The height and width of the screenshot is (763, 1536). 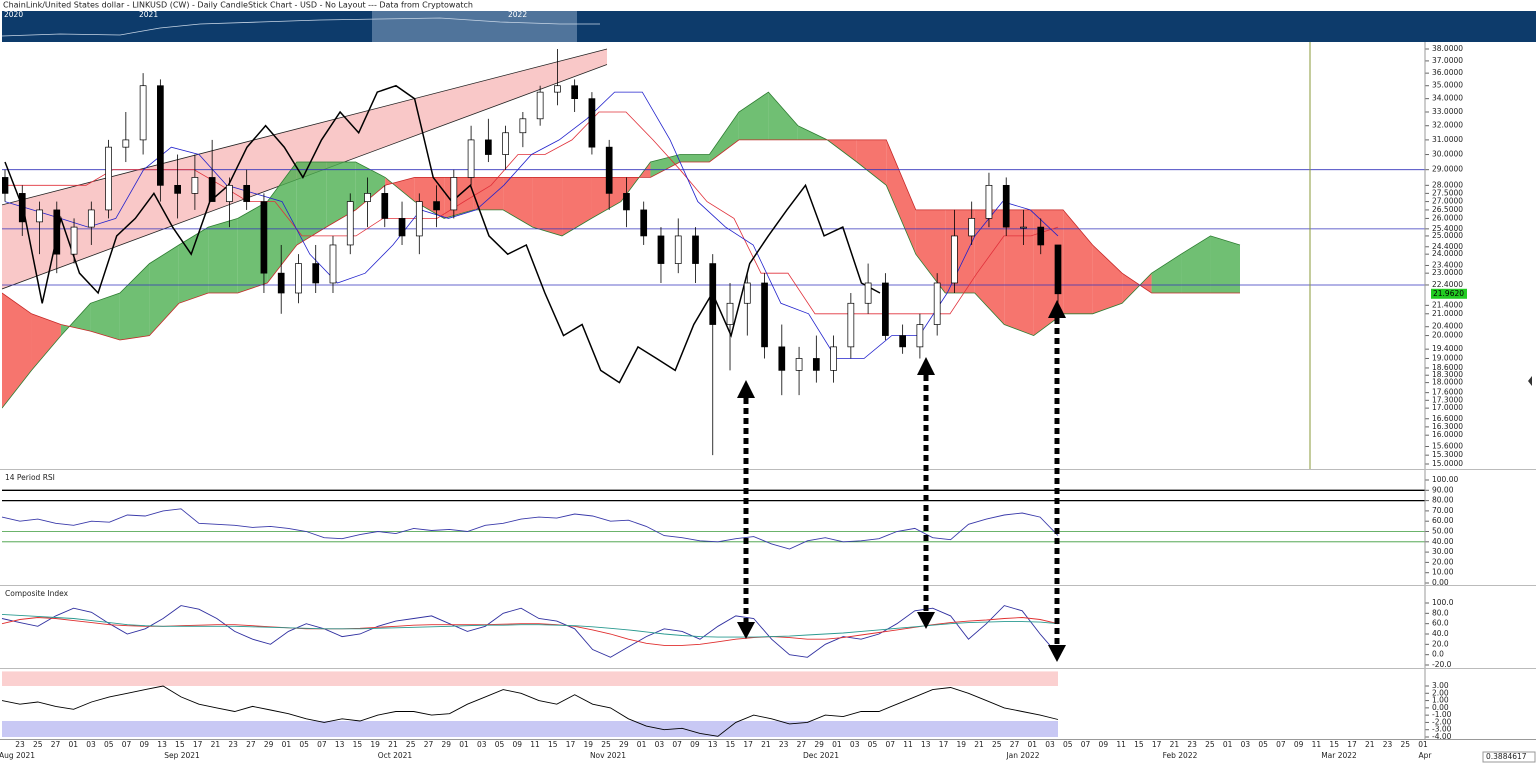 I want to click on navigator-year: 2022, so click(x=517, y=14).